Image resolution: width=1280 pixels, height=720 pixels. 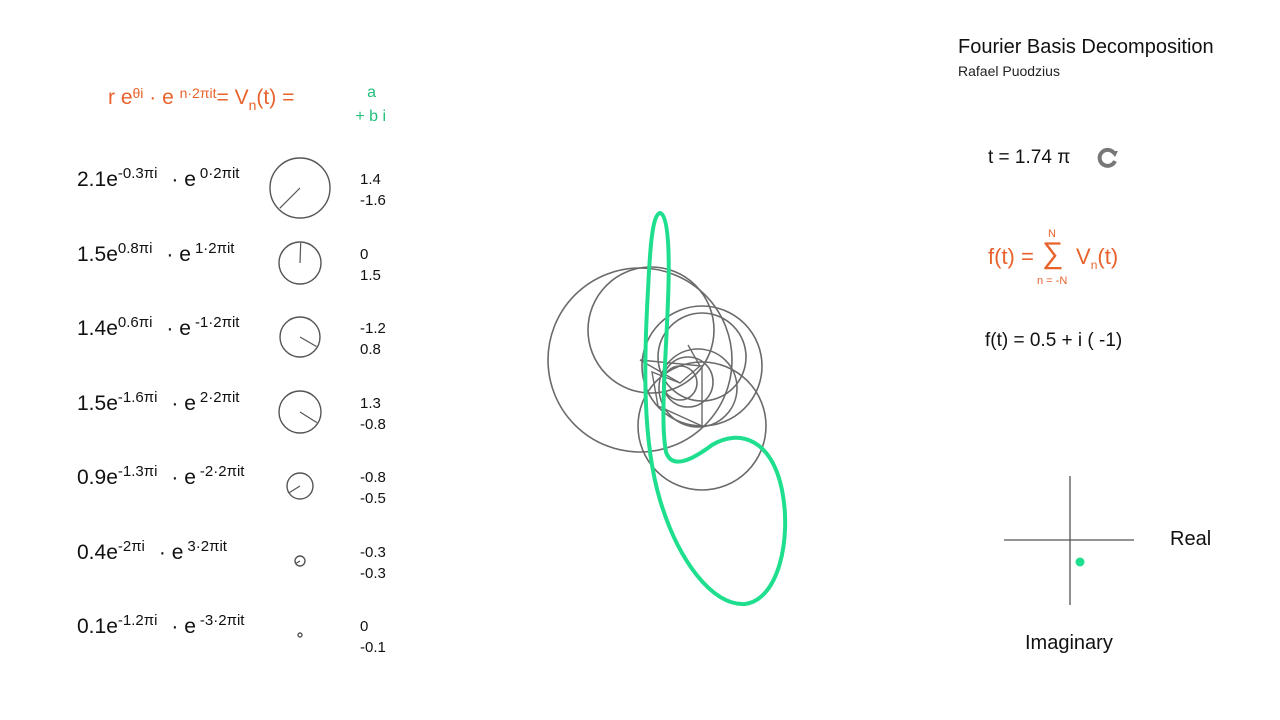 I want to click on term-imaginary: -0.5, so click(x=373, y=498).